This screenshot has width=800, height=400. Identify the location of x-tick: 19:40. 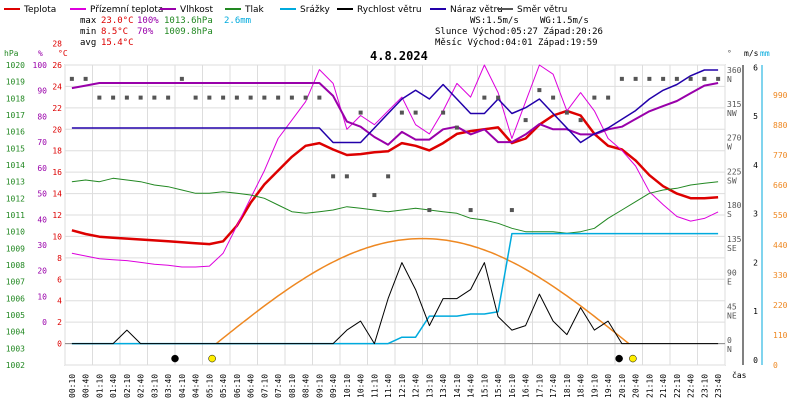
(608, 386).